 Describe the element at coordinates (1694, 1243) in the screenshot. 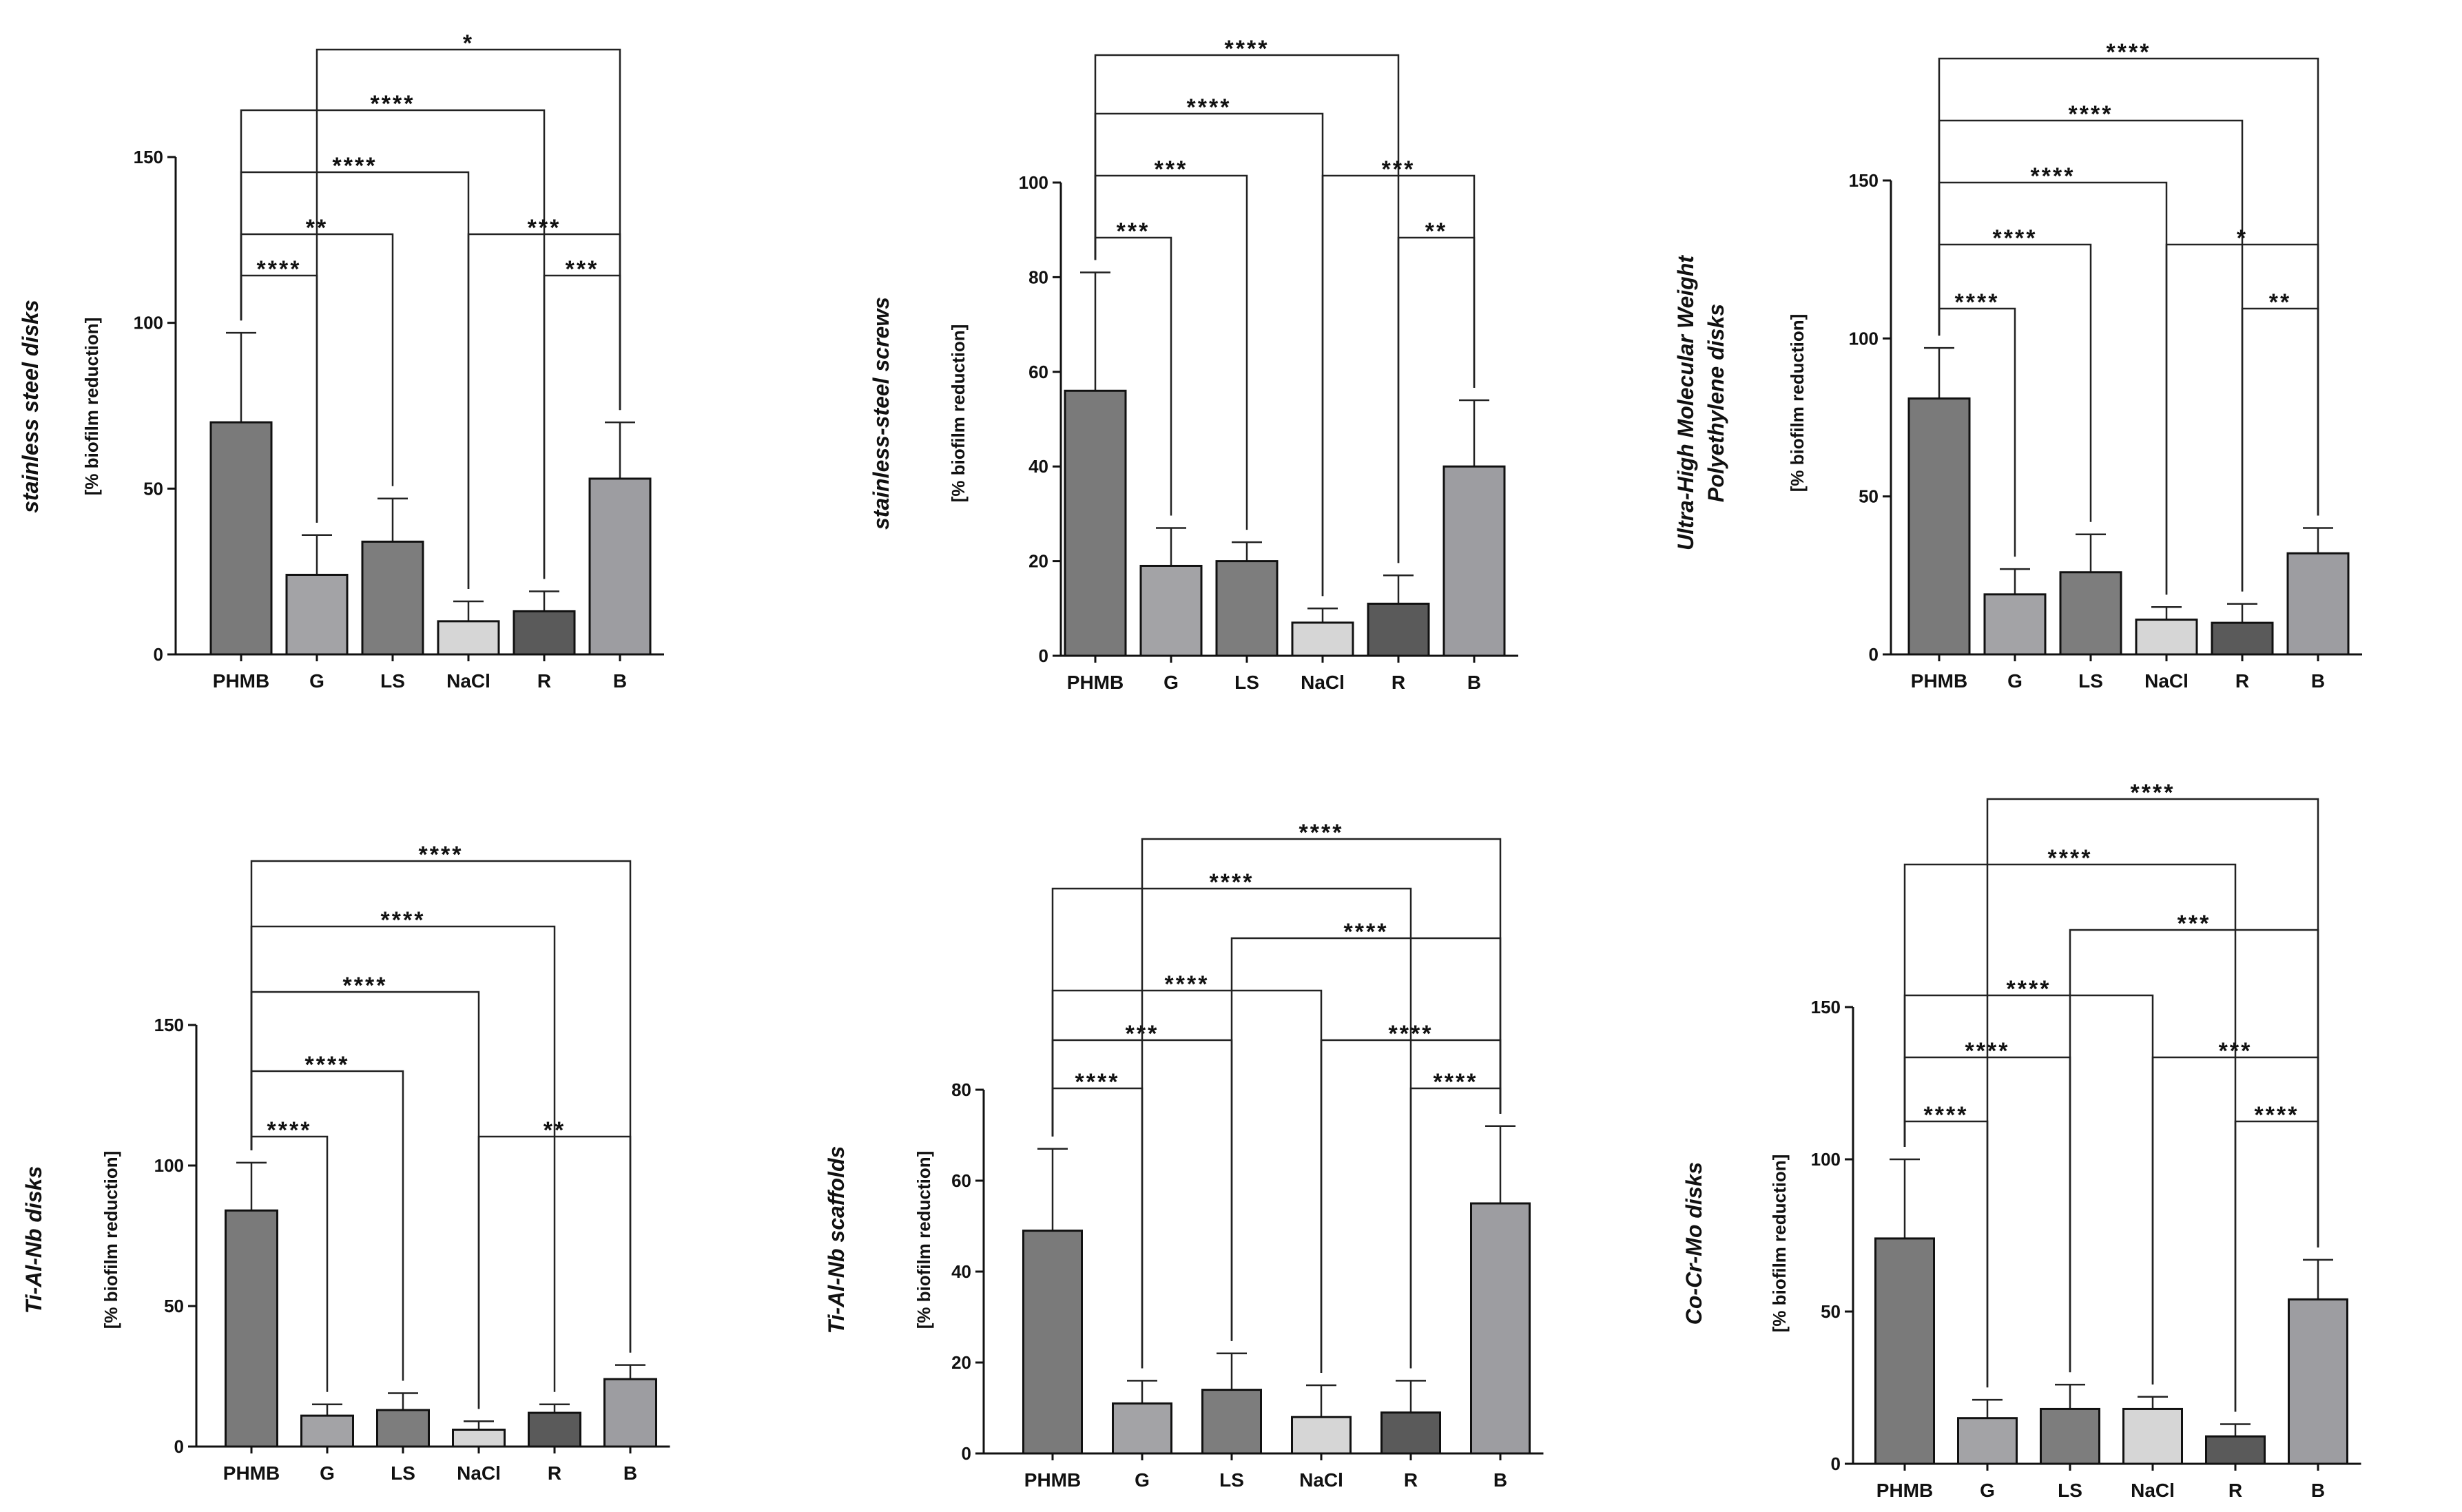

I see `chart-title: Co-Cr-Mo disks` at that location.